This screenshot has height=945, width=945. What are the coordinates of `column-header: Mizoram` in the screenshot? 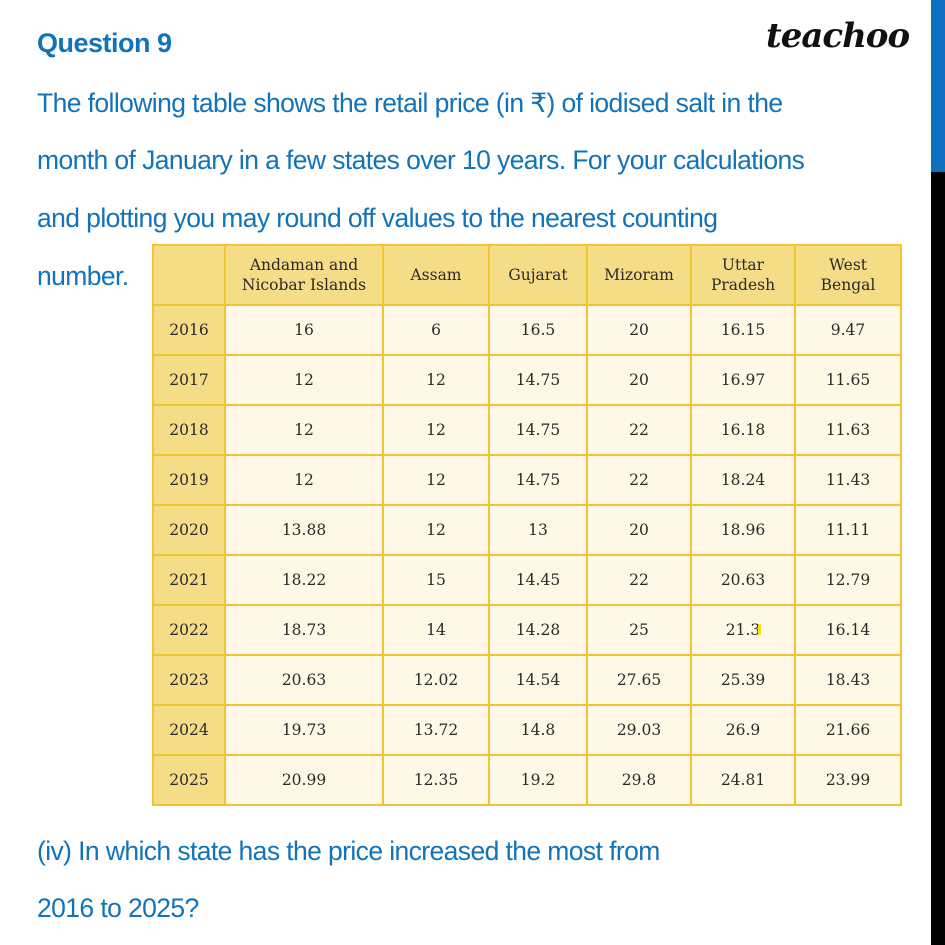 It's located at (639, 275).